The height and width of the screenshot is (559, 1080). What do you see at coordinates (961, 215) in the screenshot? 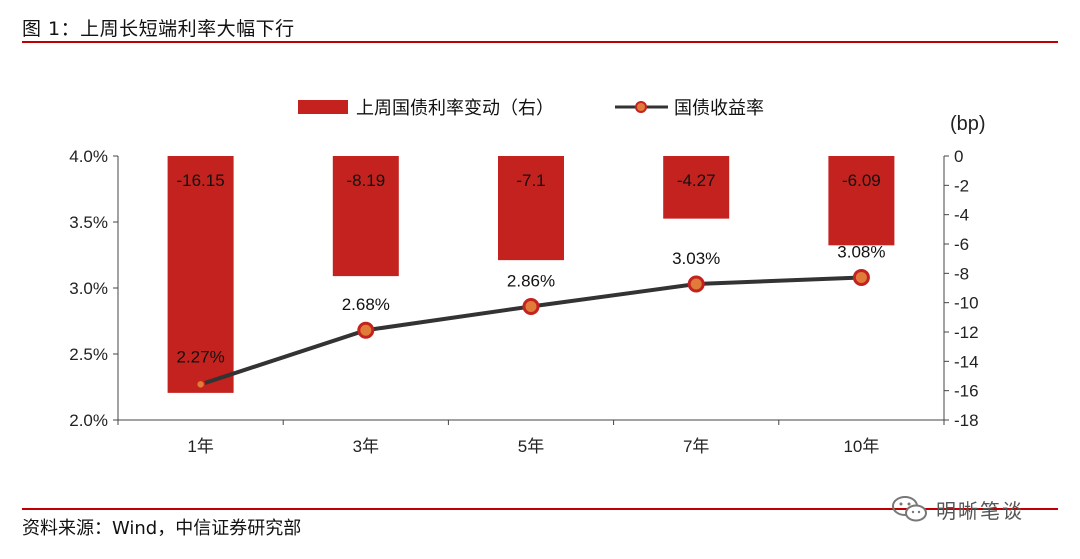
I see `right-tick-label: -4` at bounding box center [961, 215].